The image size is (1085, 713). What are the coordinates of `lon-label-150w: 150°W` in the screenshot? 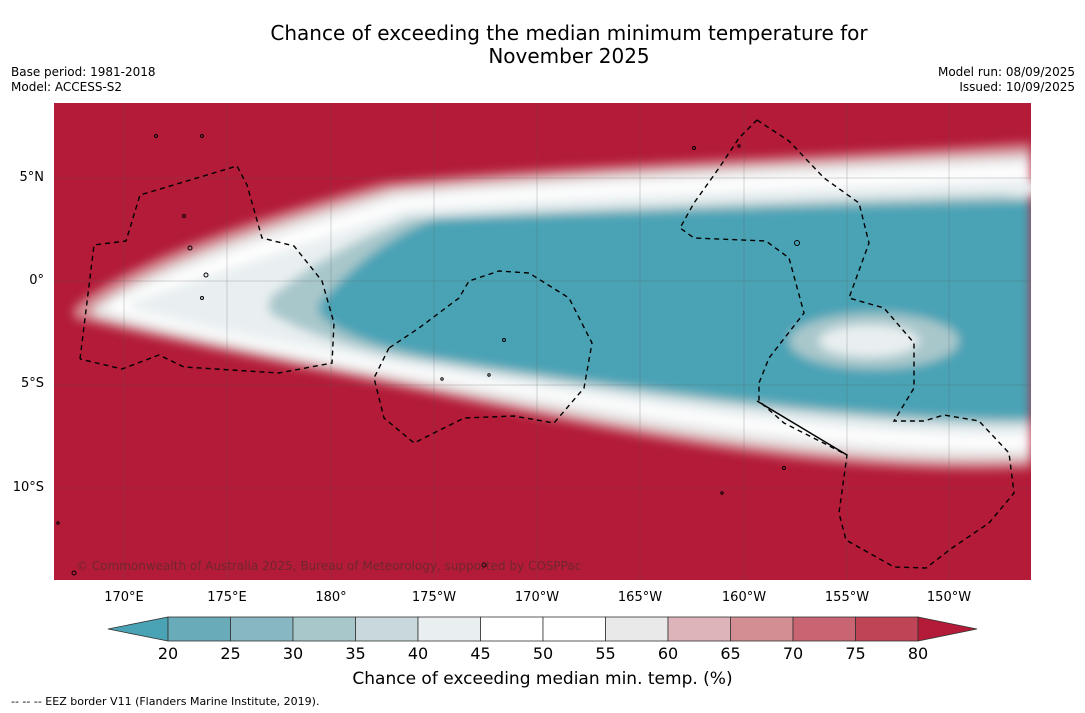 It's located at (949, 597).